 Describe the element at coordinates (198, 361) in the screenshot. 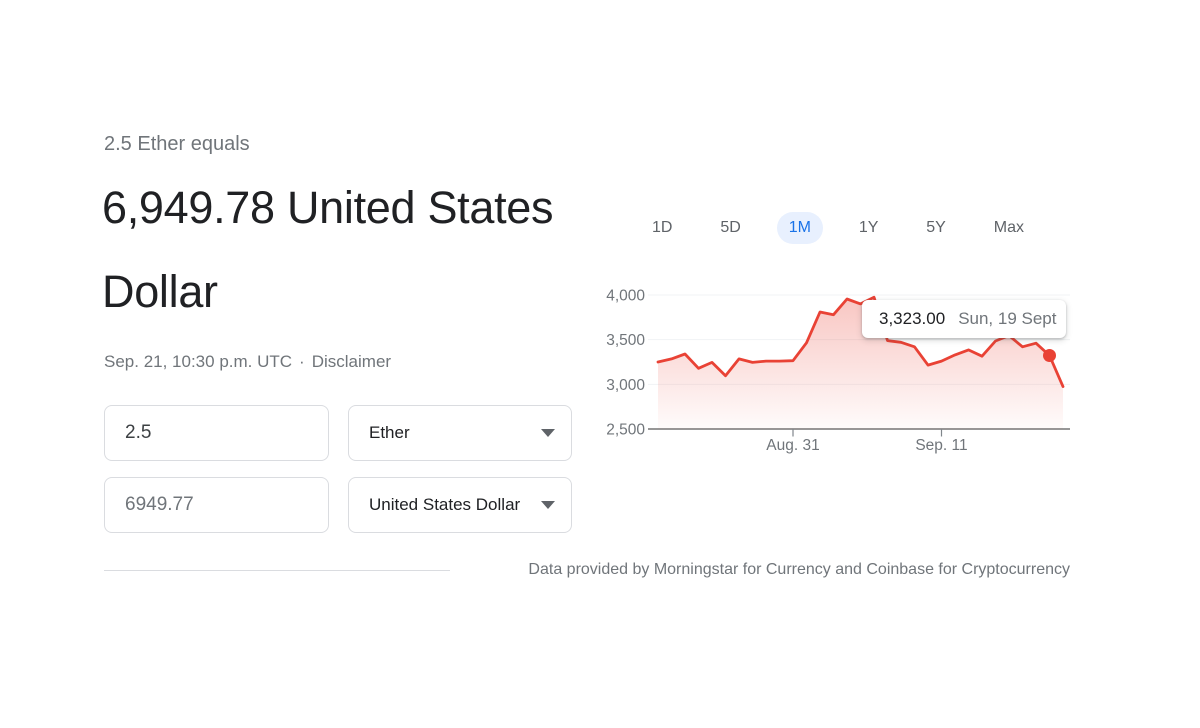

I see `timestamp: Sep. 21, 10:30 p.m. UTC` at that location.